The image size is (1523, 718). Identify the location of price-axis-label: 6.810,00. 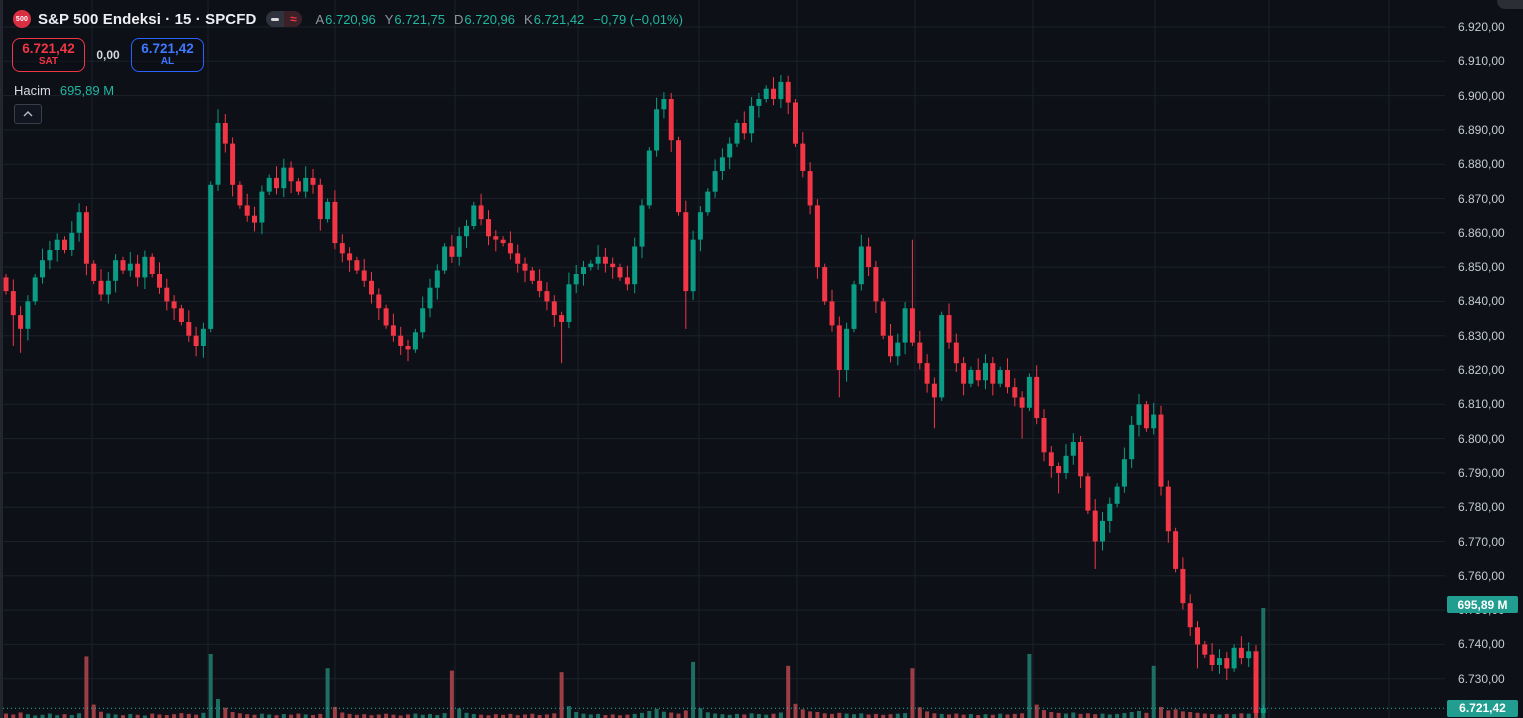
(1481, 404).